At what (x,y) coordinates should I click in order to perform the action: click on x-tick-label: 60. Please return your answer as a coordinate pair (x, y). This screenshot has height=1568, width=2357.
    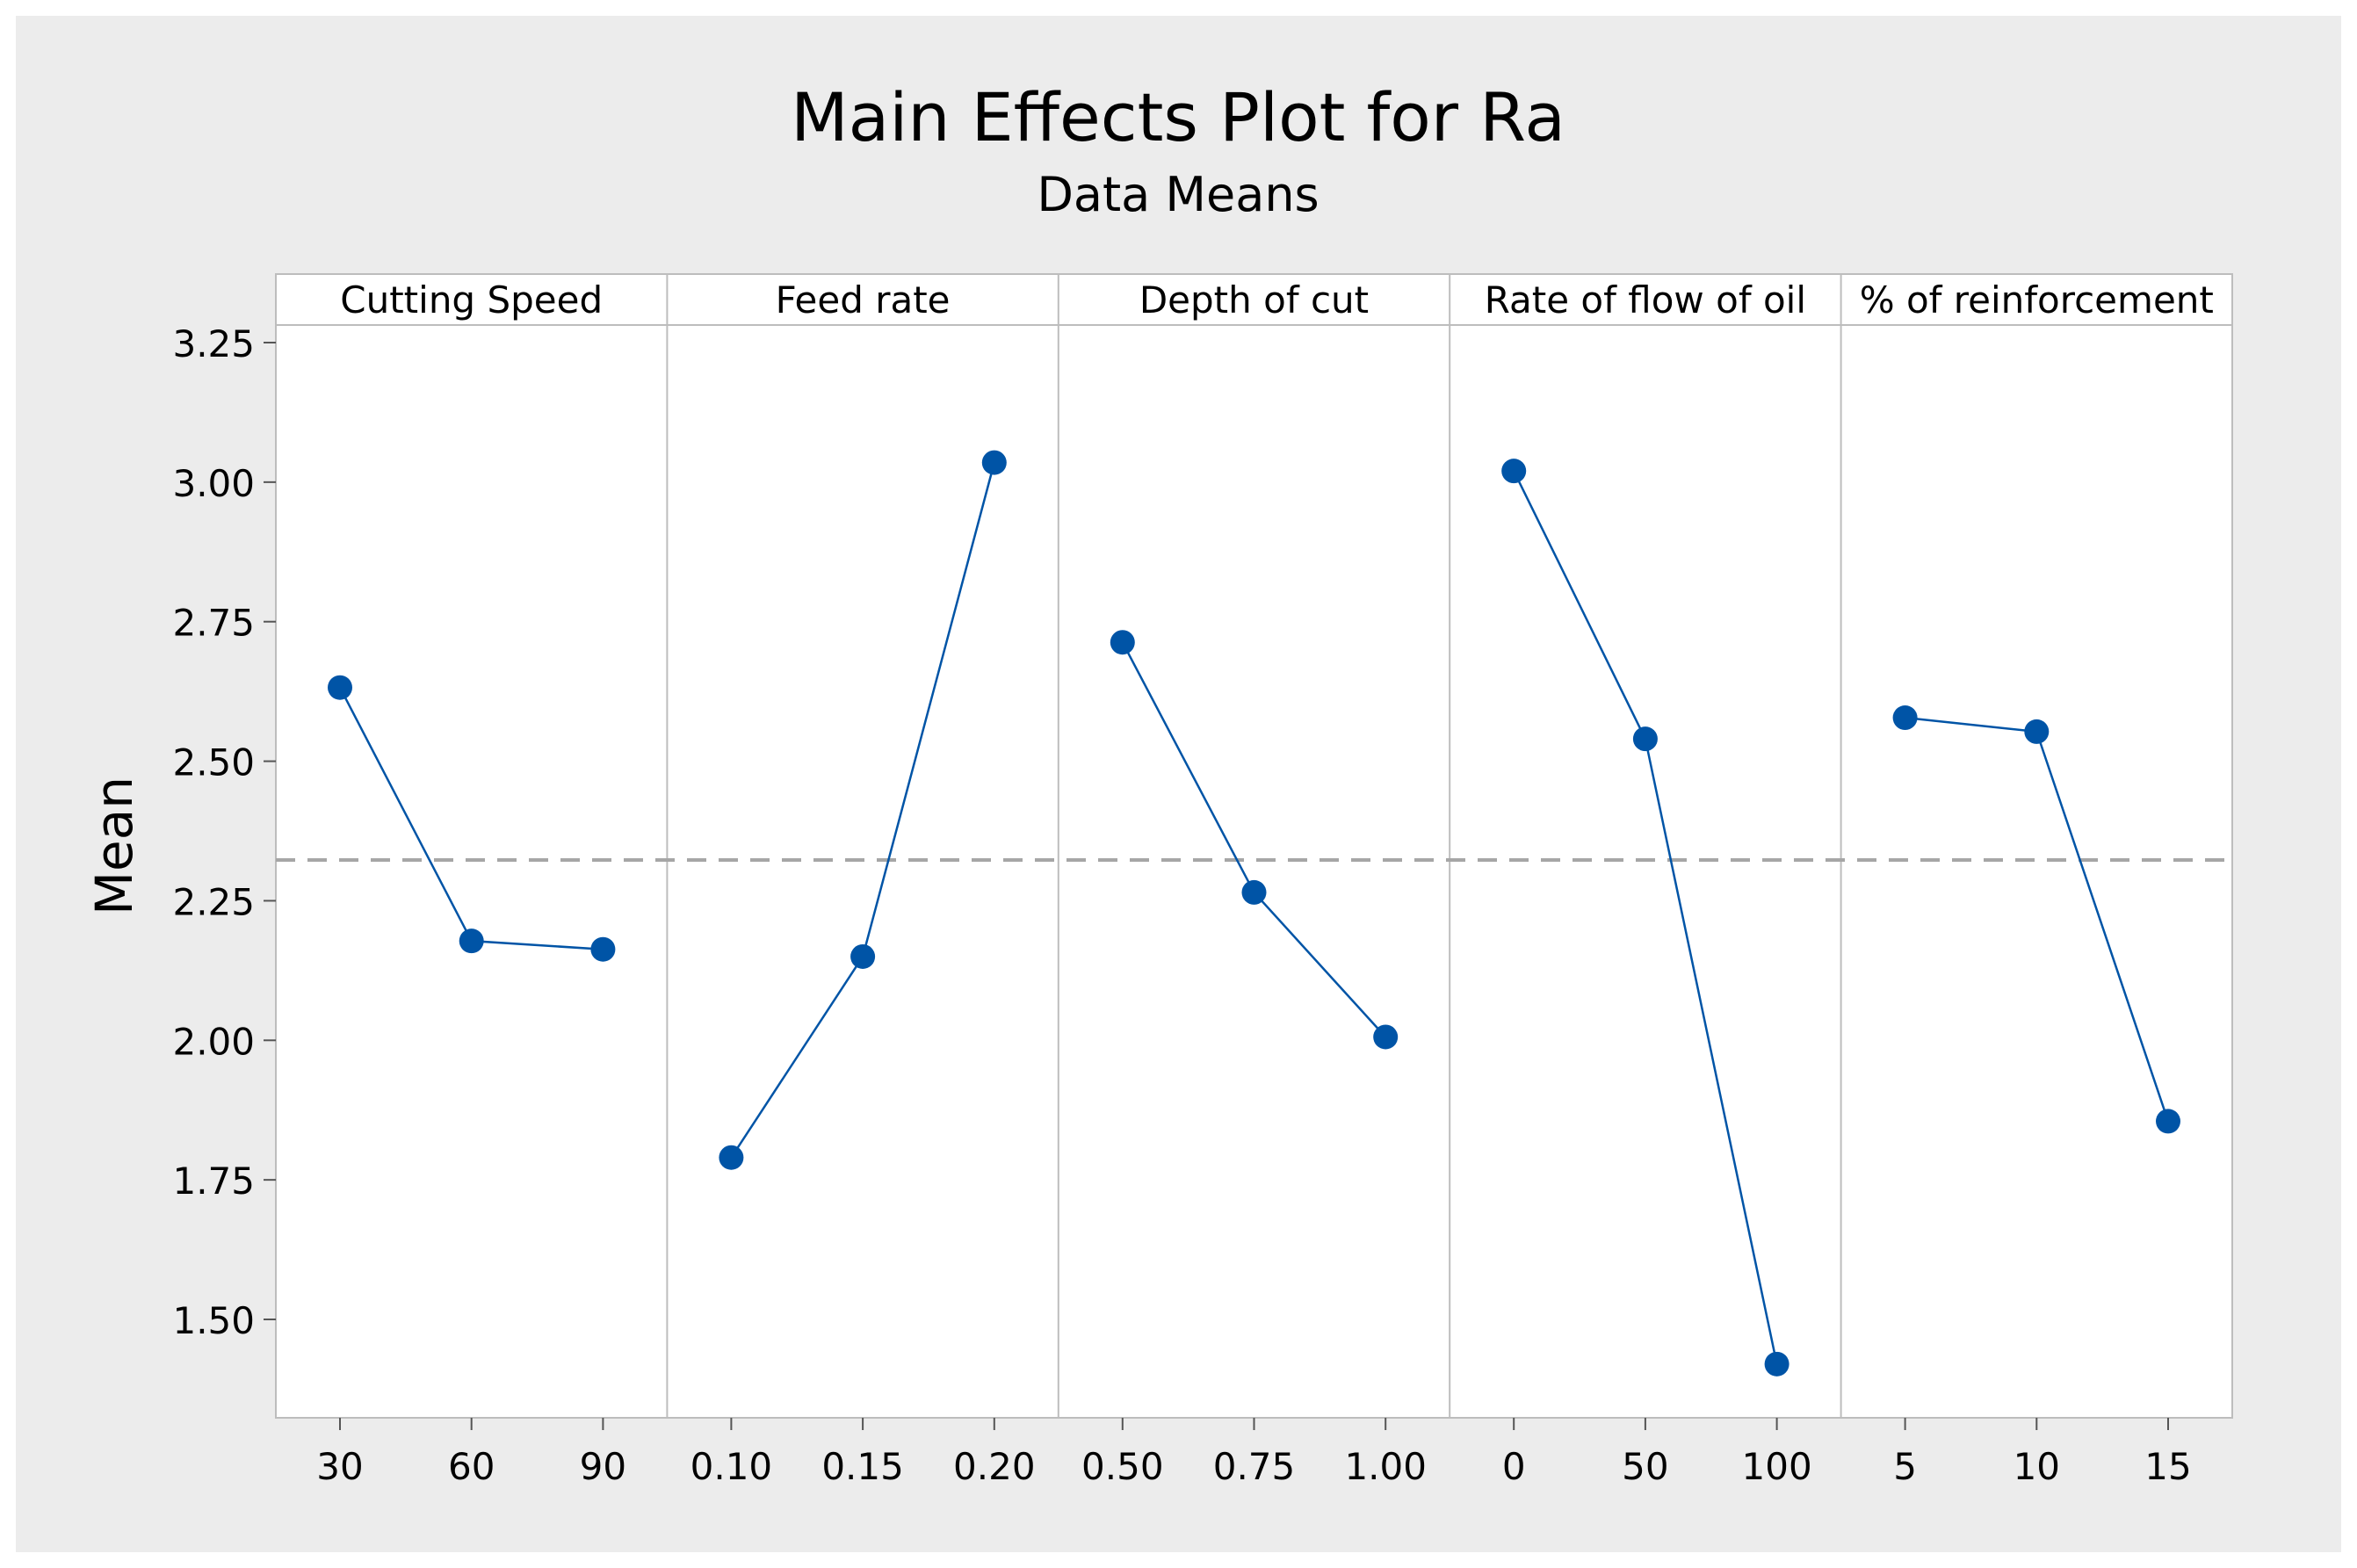
    Looking at the image, I should click on (471, 1466).